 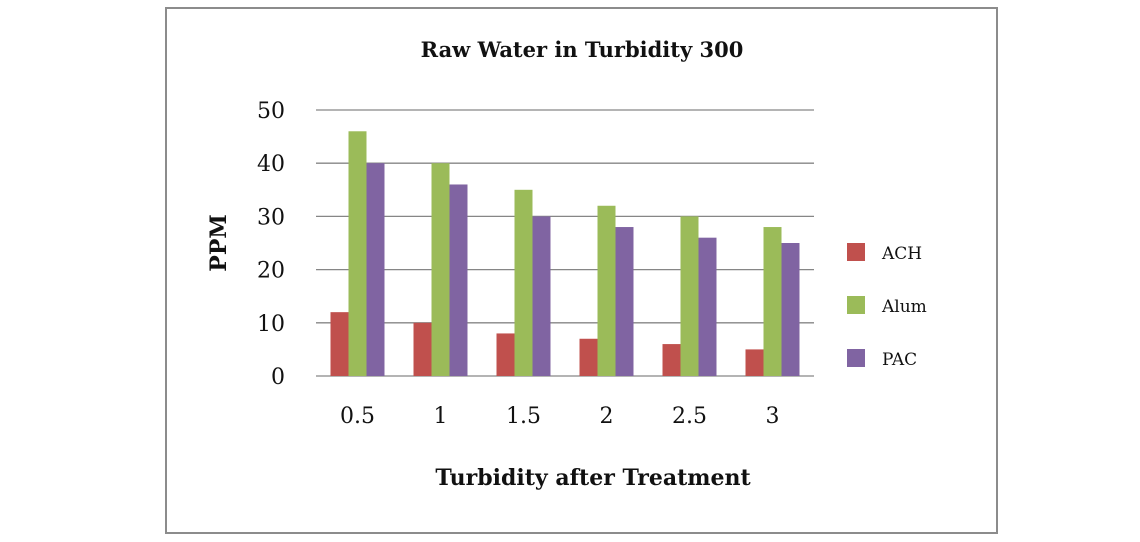 I want to click on y-axis-label: PPM, so click(x=219, y=242).